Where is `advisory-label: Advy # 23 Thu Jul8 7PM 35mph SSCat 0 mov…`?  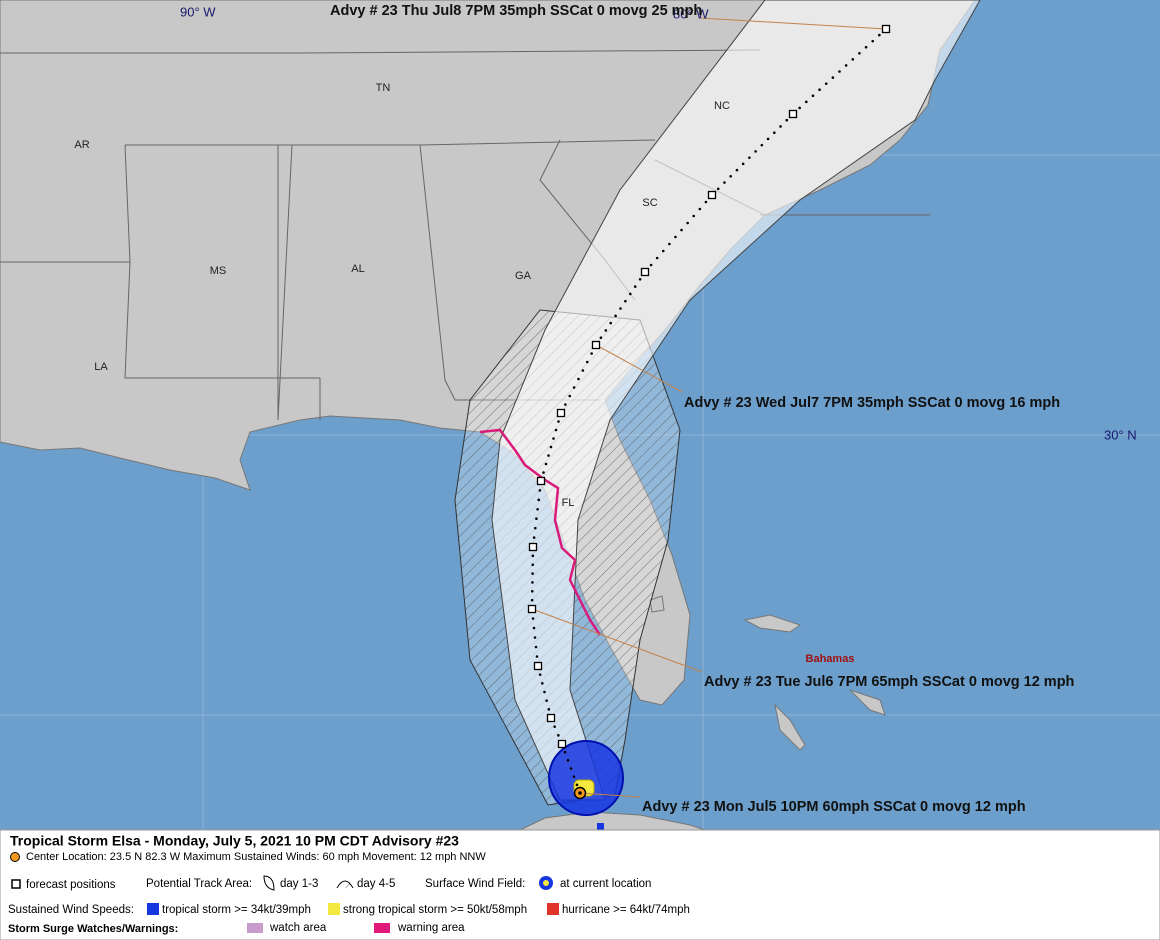 advisory-label: Advy # 23 Thu Jul8 7PM 35mph SSCat 0 mov… is located at coordinates (516, 11).